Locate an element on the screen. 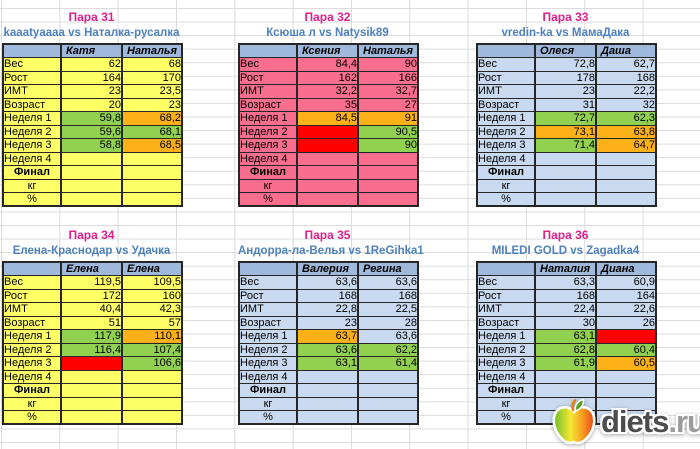 The image size is (700, 449). value-cell: 57 is located at coordinates (152, 322).